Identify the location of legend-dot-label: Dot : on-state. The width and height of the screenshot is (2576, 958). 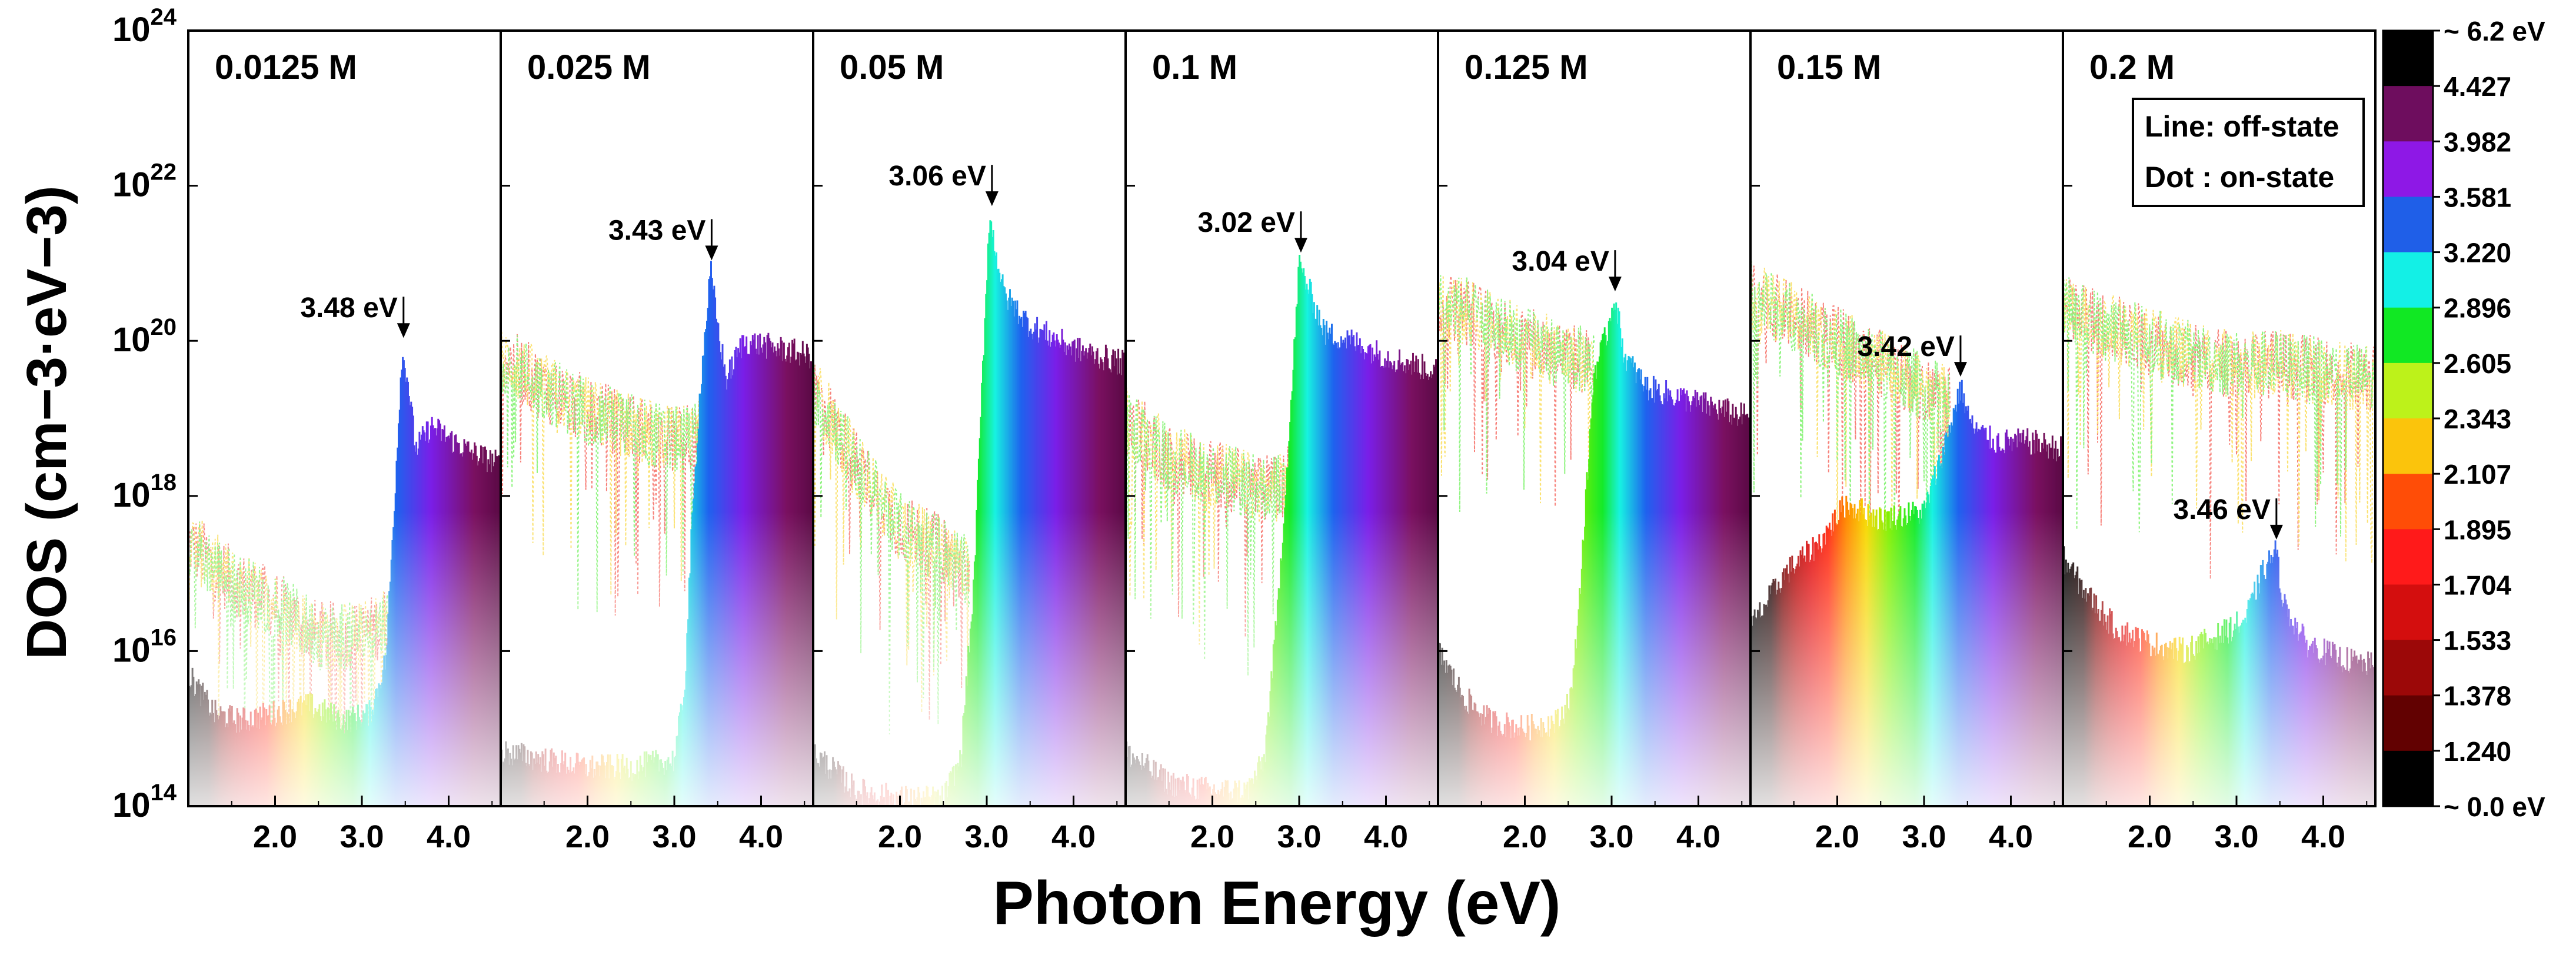
(2239, 177).